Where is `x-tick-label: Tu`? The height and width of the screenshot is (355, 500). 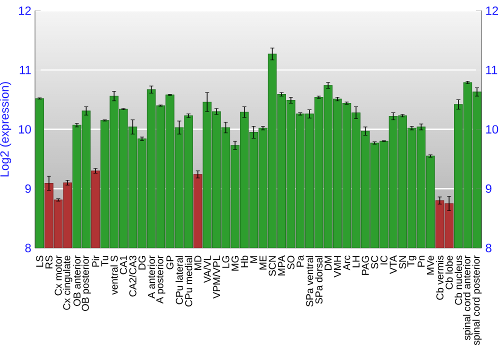
x-tick-label: Tu is located at coordinates (104, 261).